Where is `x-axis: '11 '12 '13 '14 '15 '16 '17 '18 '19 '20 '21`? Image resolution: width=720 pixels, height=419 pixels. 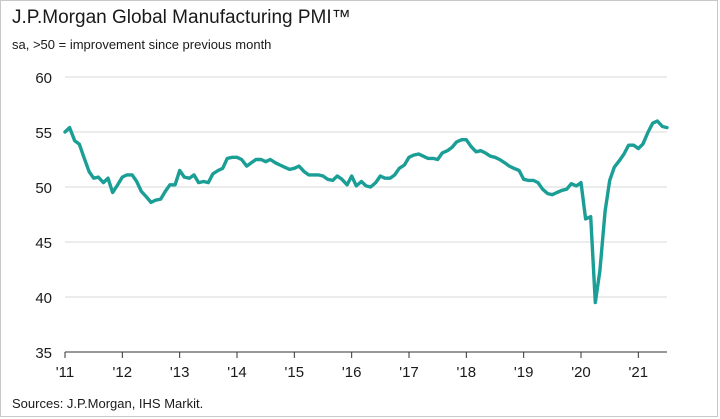
x-axis: '11 '12 '13 '14 '15 '16 '17 '18 '19 '20 '21 is located at coordinates (361, 366).